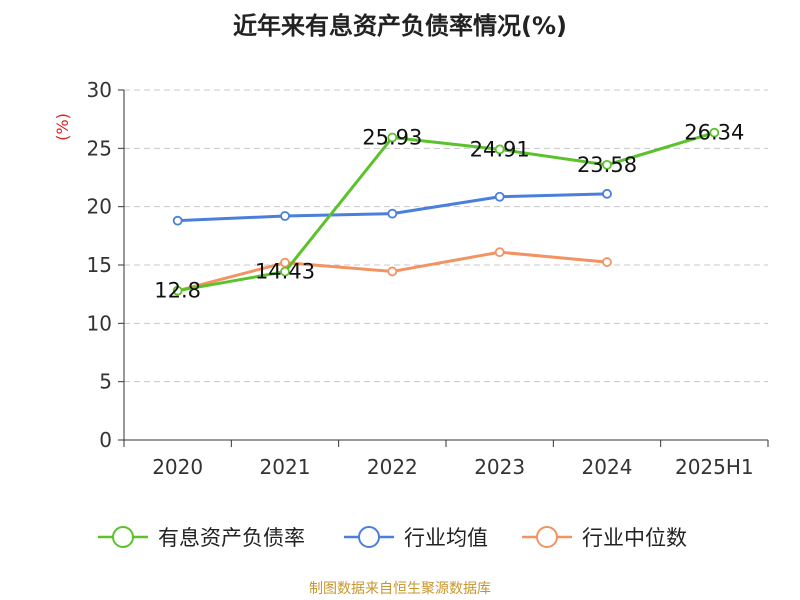 The height and width of the screenshot is (600, 800). I want to click on data-label: 14.43, so click(285, 272).